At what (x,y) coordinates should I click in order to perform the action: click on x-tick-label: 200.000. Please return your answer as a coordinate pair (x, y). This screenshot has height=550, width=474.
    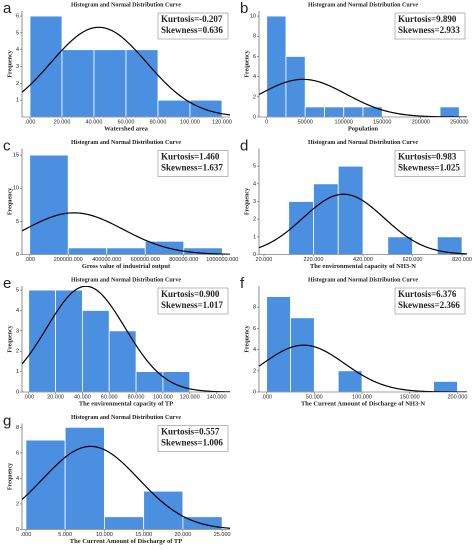
    Looking at the image, I should click on (458, 397).